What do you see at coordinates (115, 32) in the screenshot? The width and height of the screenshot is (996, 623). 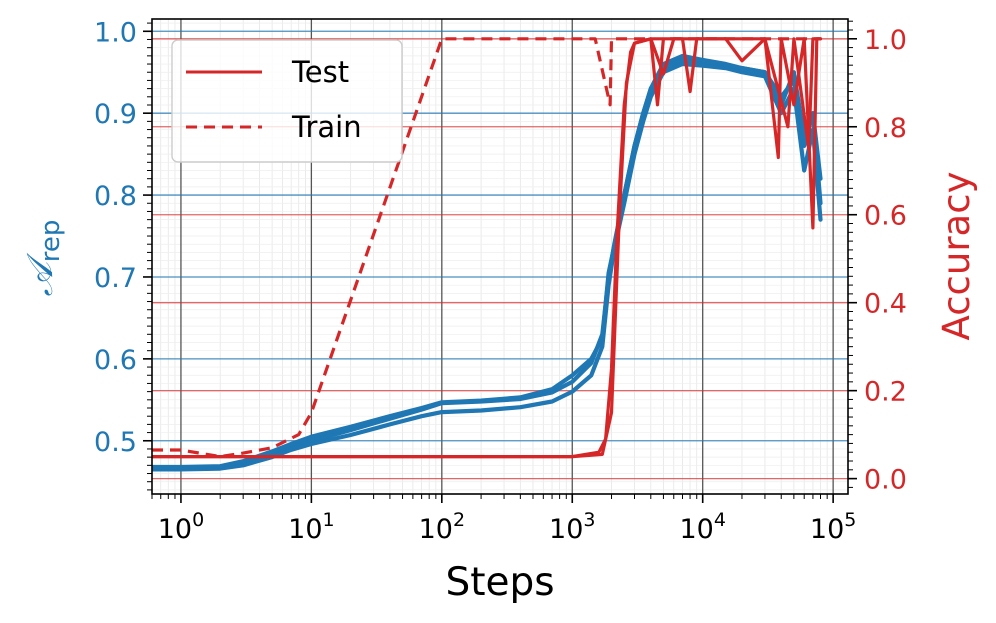 I see `y-left-tick-label: 1.0` at bounding box center [115, 32].